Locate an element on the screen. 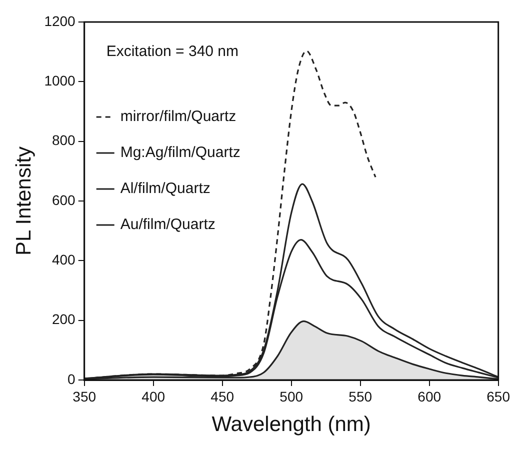  legend-label: Al/film/Quartz is located at coordinates (165, 189).